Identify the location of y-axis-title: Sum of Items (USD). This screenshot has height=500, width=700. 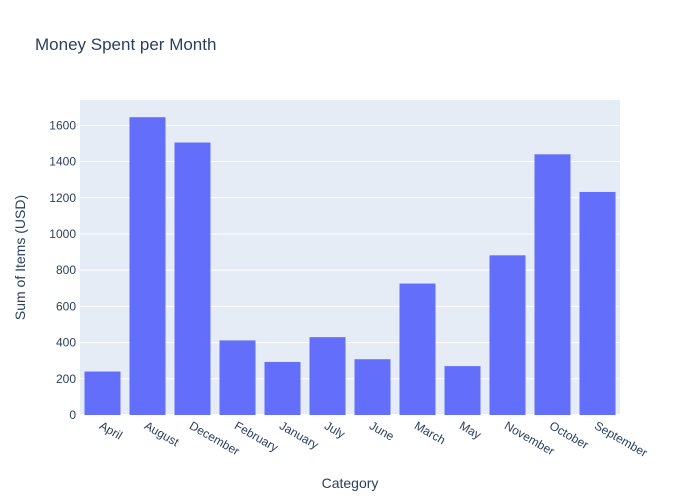
(20, 257).